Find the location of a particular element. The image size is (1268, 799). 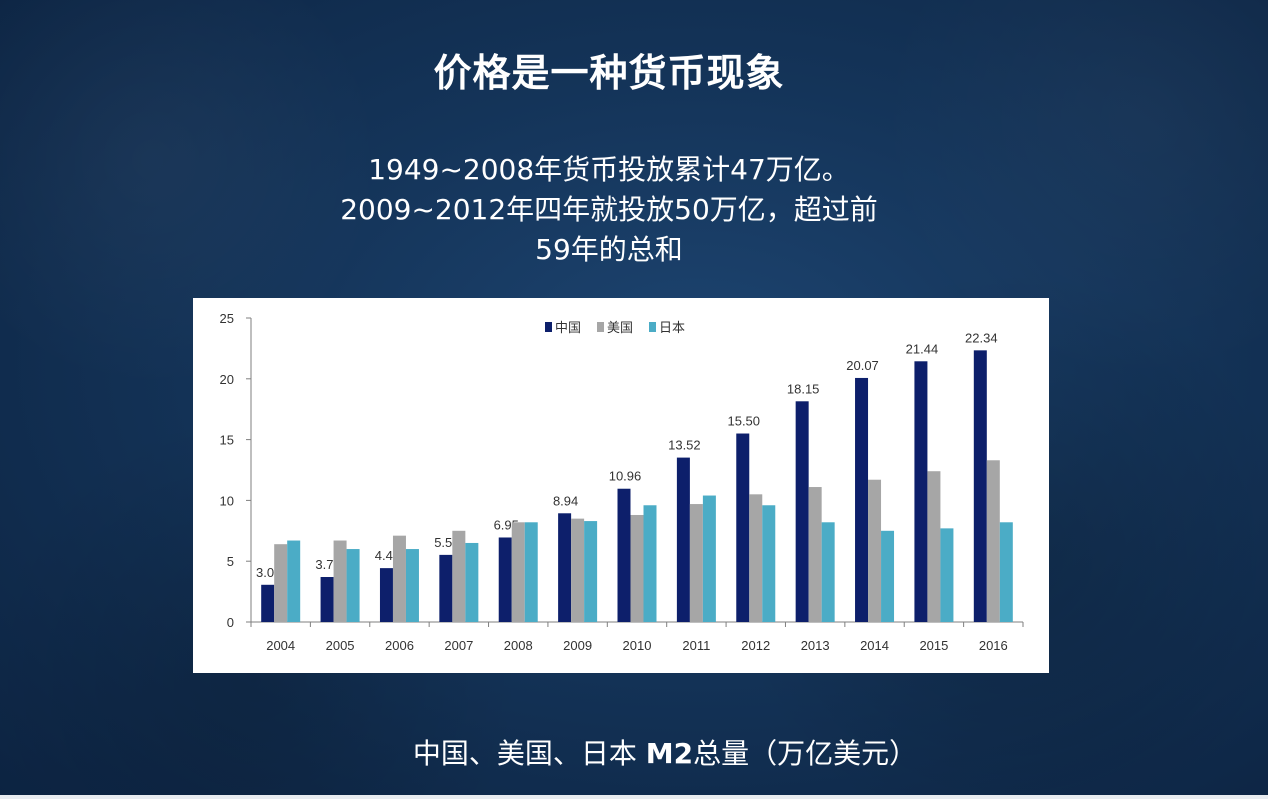

x-tick-label: 2012 is located at coordinates (755, 645).